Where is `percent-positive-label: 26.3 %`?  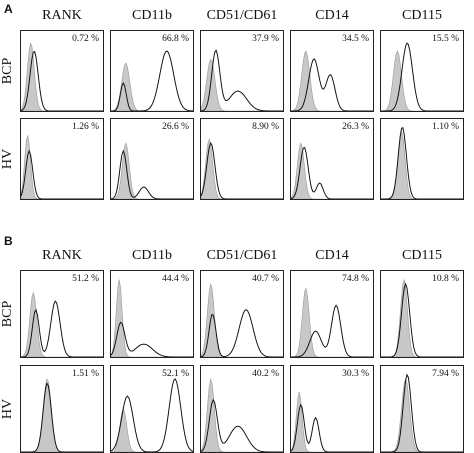 percent-positive-label: 26.3 % is located at coordinates (355, 127).